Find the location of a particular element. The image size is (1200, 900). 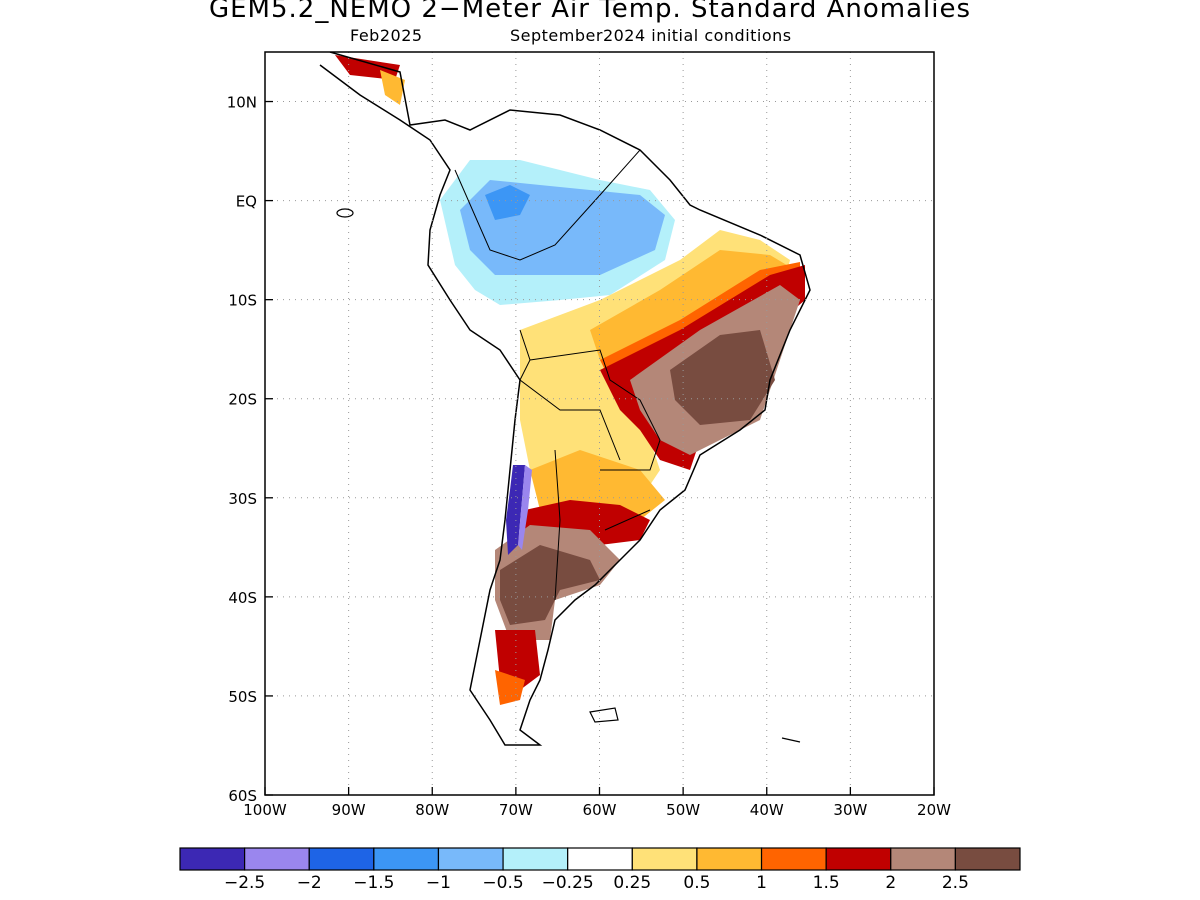

anomaly-andes-cold is located at coordinates (515, 510).